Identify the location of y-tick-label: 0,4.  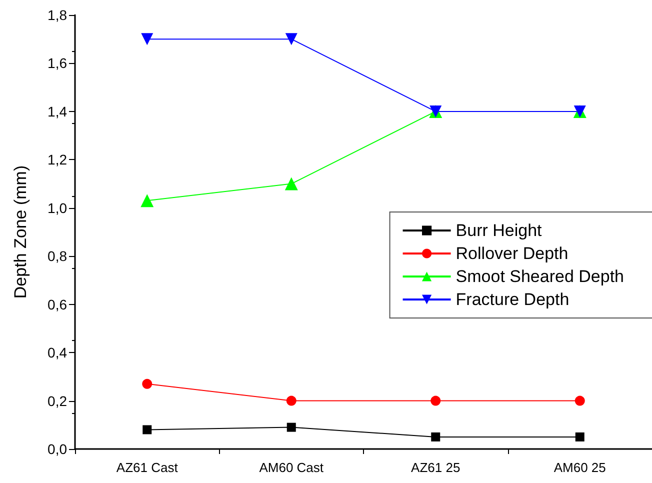
(58, 352).